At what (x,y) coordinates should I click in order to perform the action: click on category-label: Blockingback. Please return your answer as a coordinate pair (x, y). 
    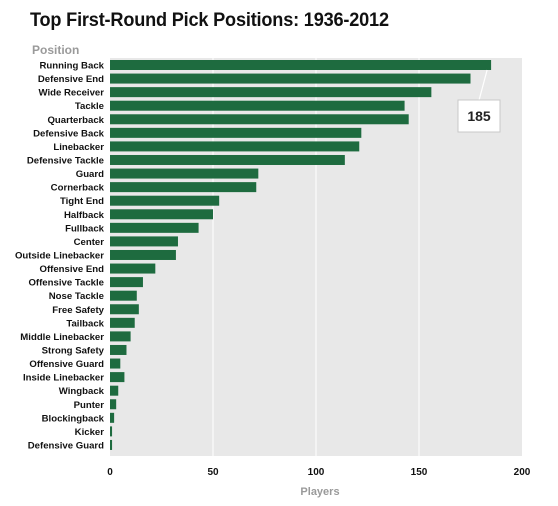
    Looking at the image, I should click on (73, 418).